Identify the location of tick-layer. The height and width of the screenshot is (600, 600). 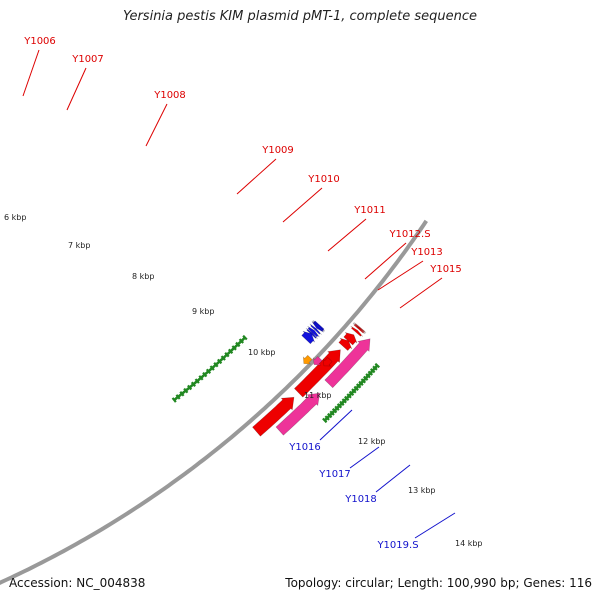
(275, 379).